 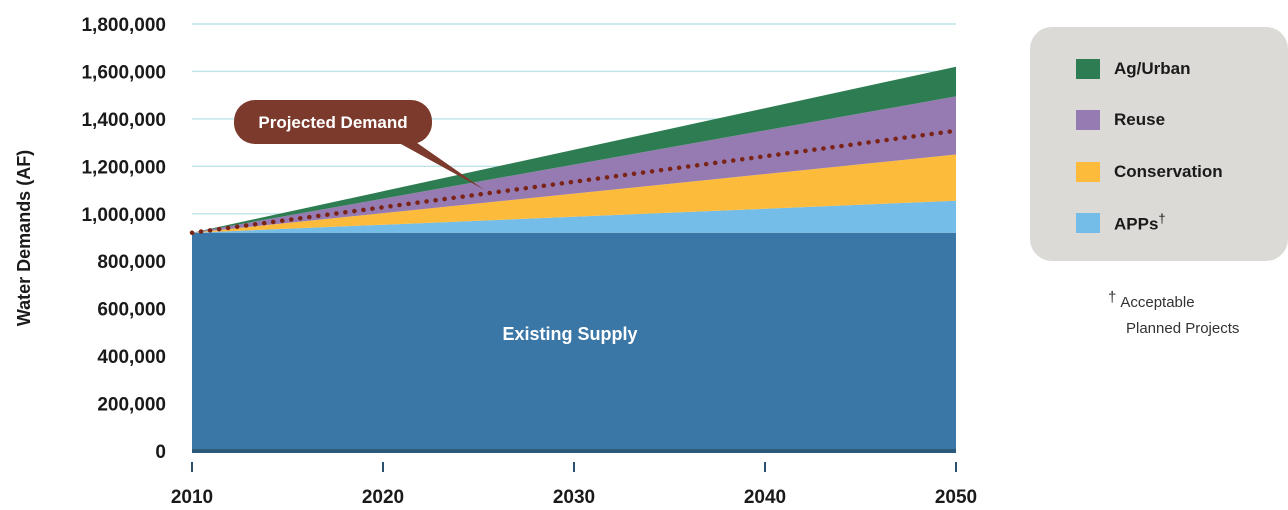 What do you see at coordinates (1088, 69) in the screenshot?
I see `legend-swatch-ag-urban` at bounding box center [1088, 69].